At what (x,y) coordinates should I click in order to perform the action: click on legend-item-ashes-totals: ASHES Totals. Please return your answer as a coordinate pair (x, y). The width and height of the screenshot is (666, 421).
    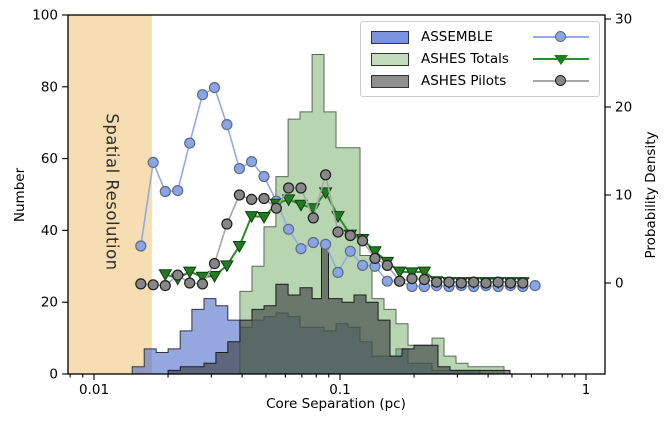
    Looking at the image, I should click on (480, 59).